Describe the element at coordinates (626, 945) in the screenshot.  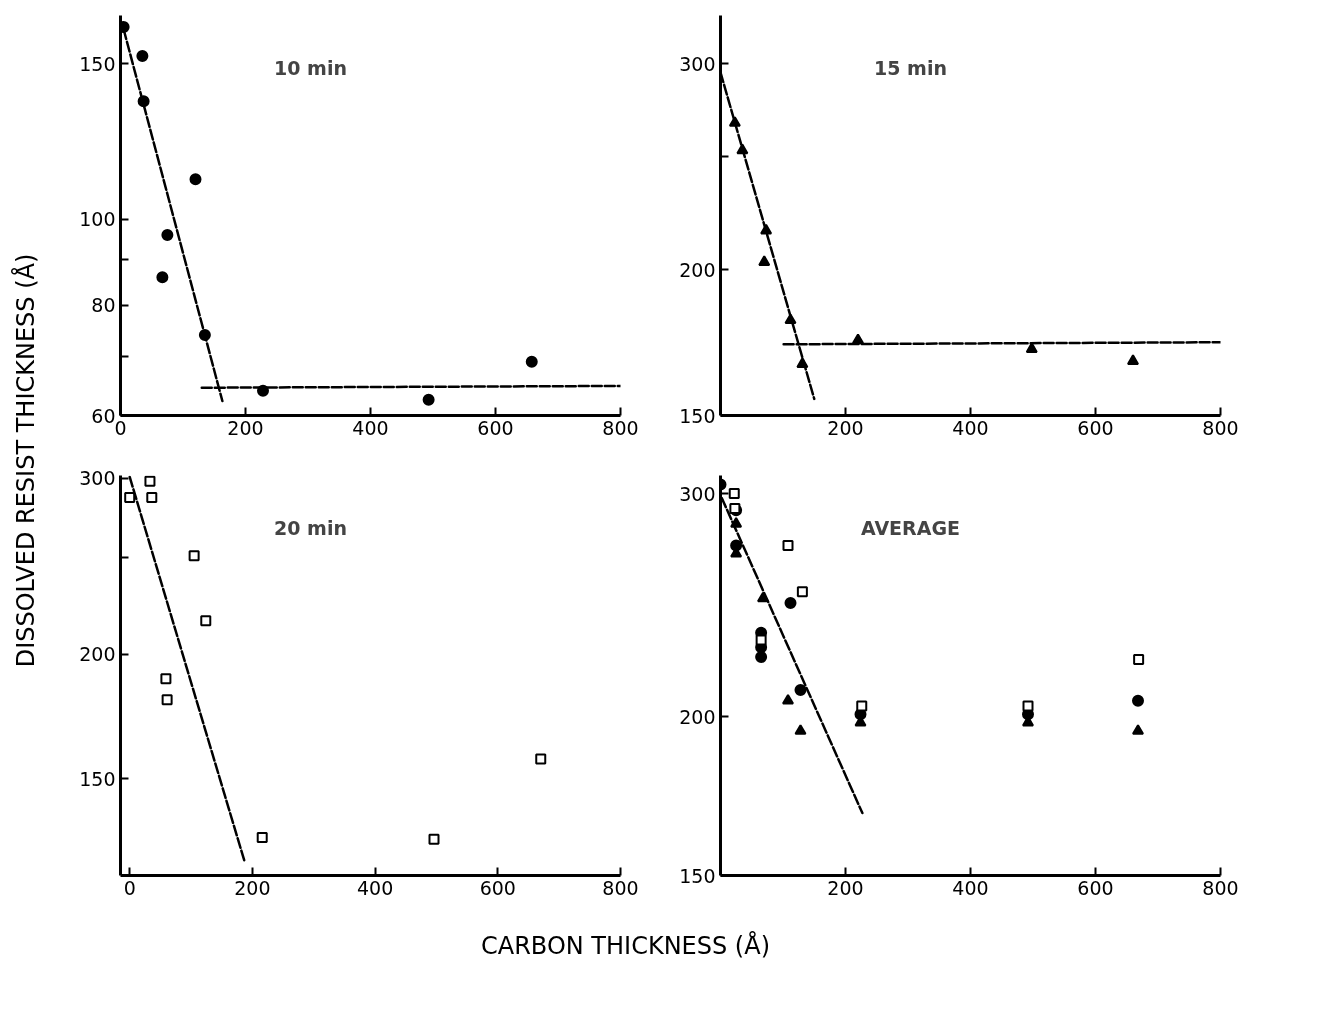
I see `x-axis-title: CARBON THICKNESS (Å)` at that location.